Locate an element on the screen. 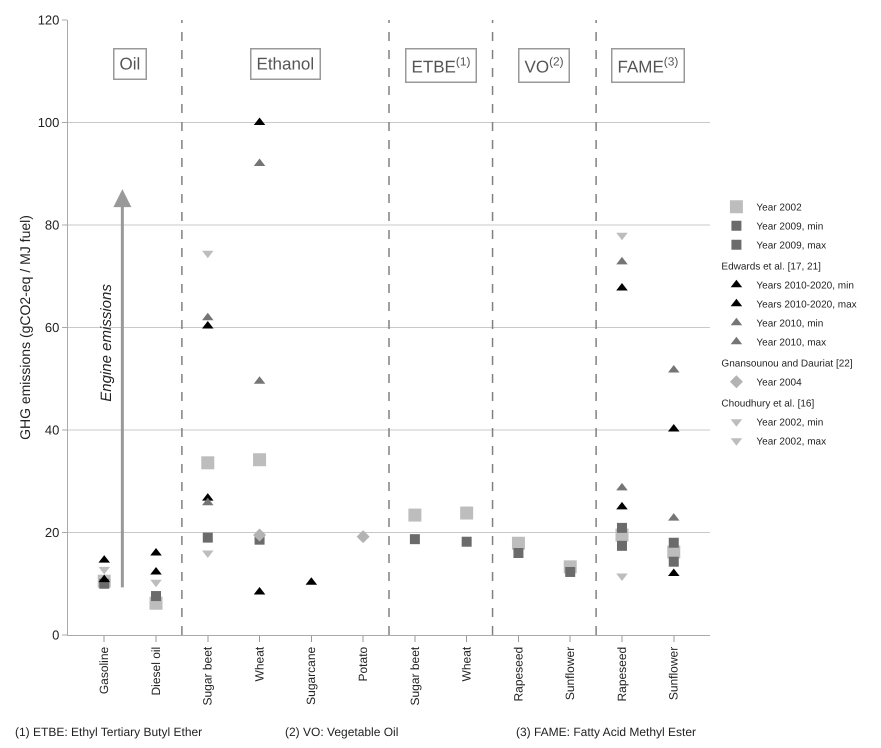 This screenshot has height=748, width=881. text: Edwards et al. [17, 21] is located at coordinates (771, 267).